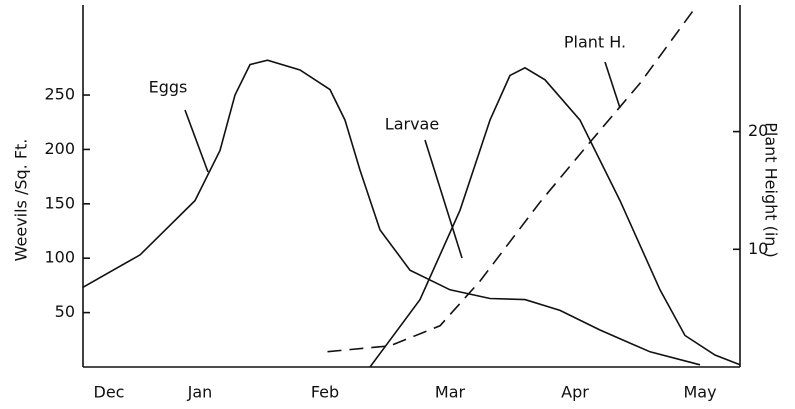 This screenshot has height=409, width=795. I want to click on x-tick-label: Feb, so click(325, 392).